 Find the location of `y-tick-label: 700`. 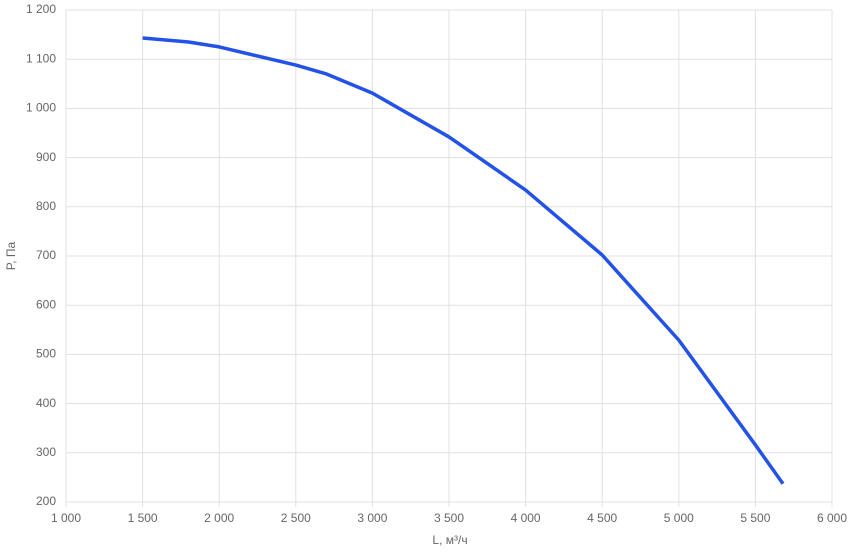

y-tick-label: 700 is located at coordinates (46, 255).